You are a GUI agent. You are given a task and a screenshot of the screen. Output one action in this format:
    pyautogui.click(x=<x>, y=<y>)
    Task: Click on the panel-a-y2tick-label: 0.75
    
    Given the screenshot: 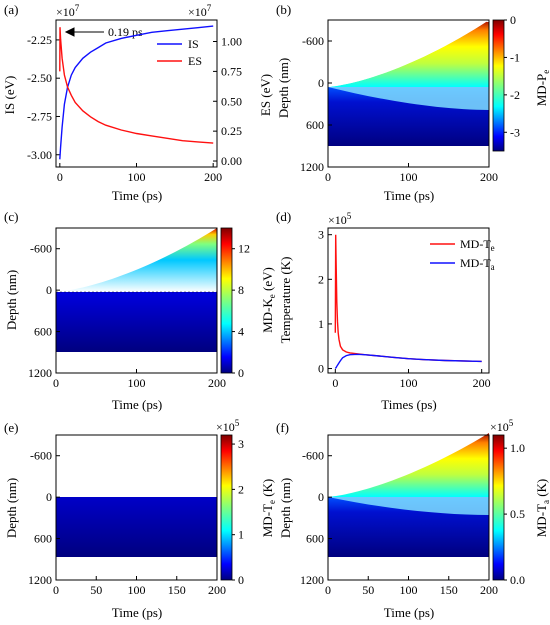 What is the action you would take?
    pyautogui.click(x=231, y=71)
    